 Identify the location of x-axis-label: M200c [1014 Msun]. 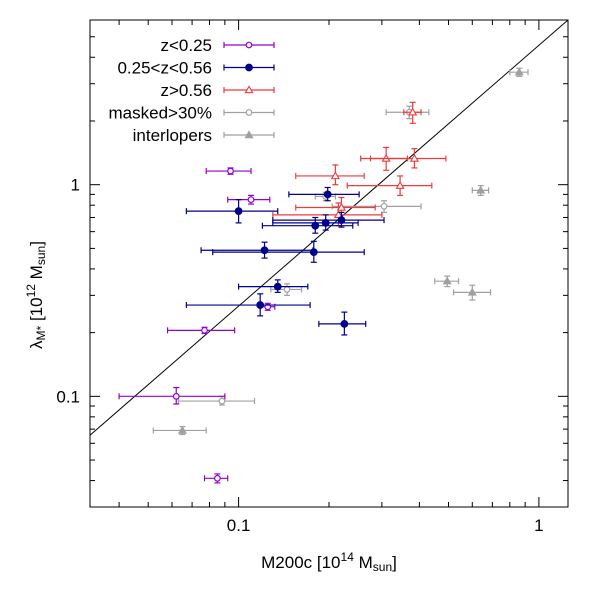
(329, 562).